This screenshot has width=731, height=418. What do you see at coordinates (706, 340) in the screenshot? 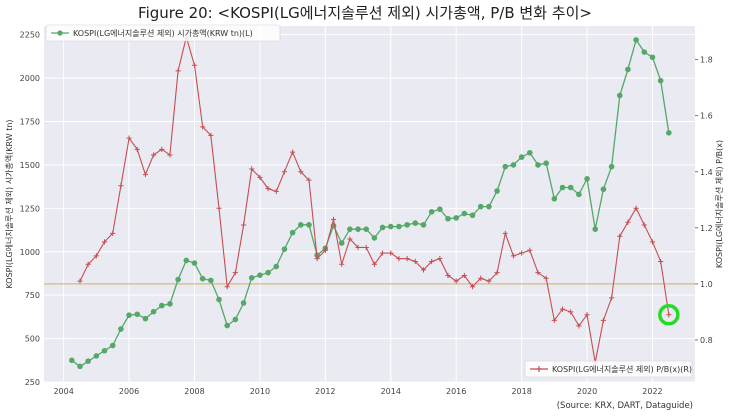
I see `y-right-tick-label: 0.8` at bounding box center [706, 340].